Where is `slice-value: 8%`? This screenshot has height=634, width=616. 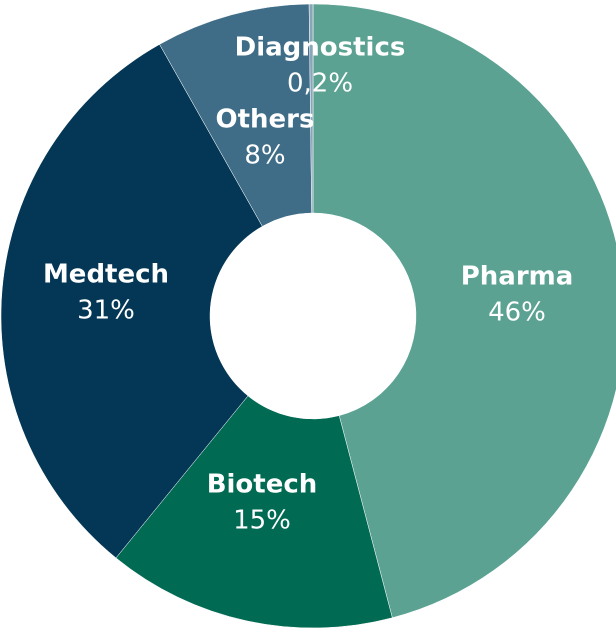
slice-value: 8% is located at coordinates (264, 156).